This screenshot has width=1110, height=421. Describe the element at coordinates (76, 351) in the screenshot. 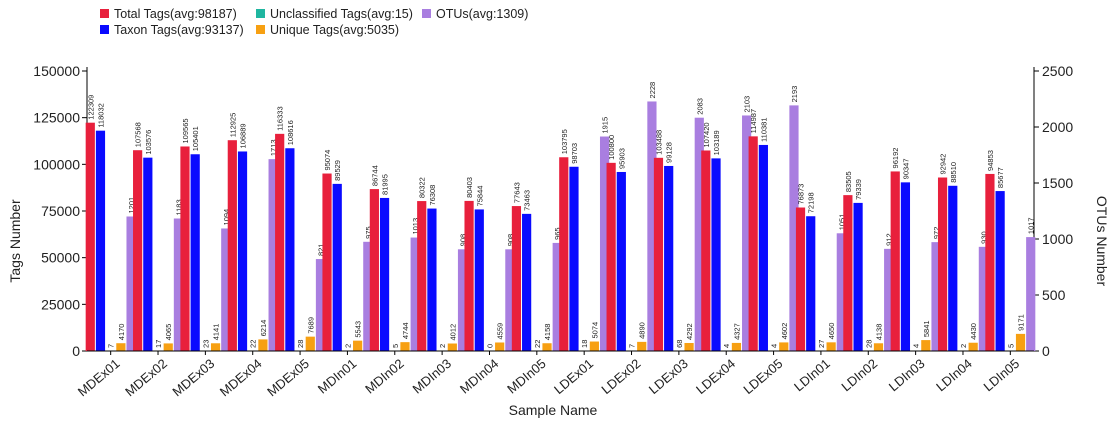

I see `y-tick-label: 0` at that location.